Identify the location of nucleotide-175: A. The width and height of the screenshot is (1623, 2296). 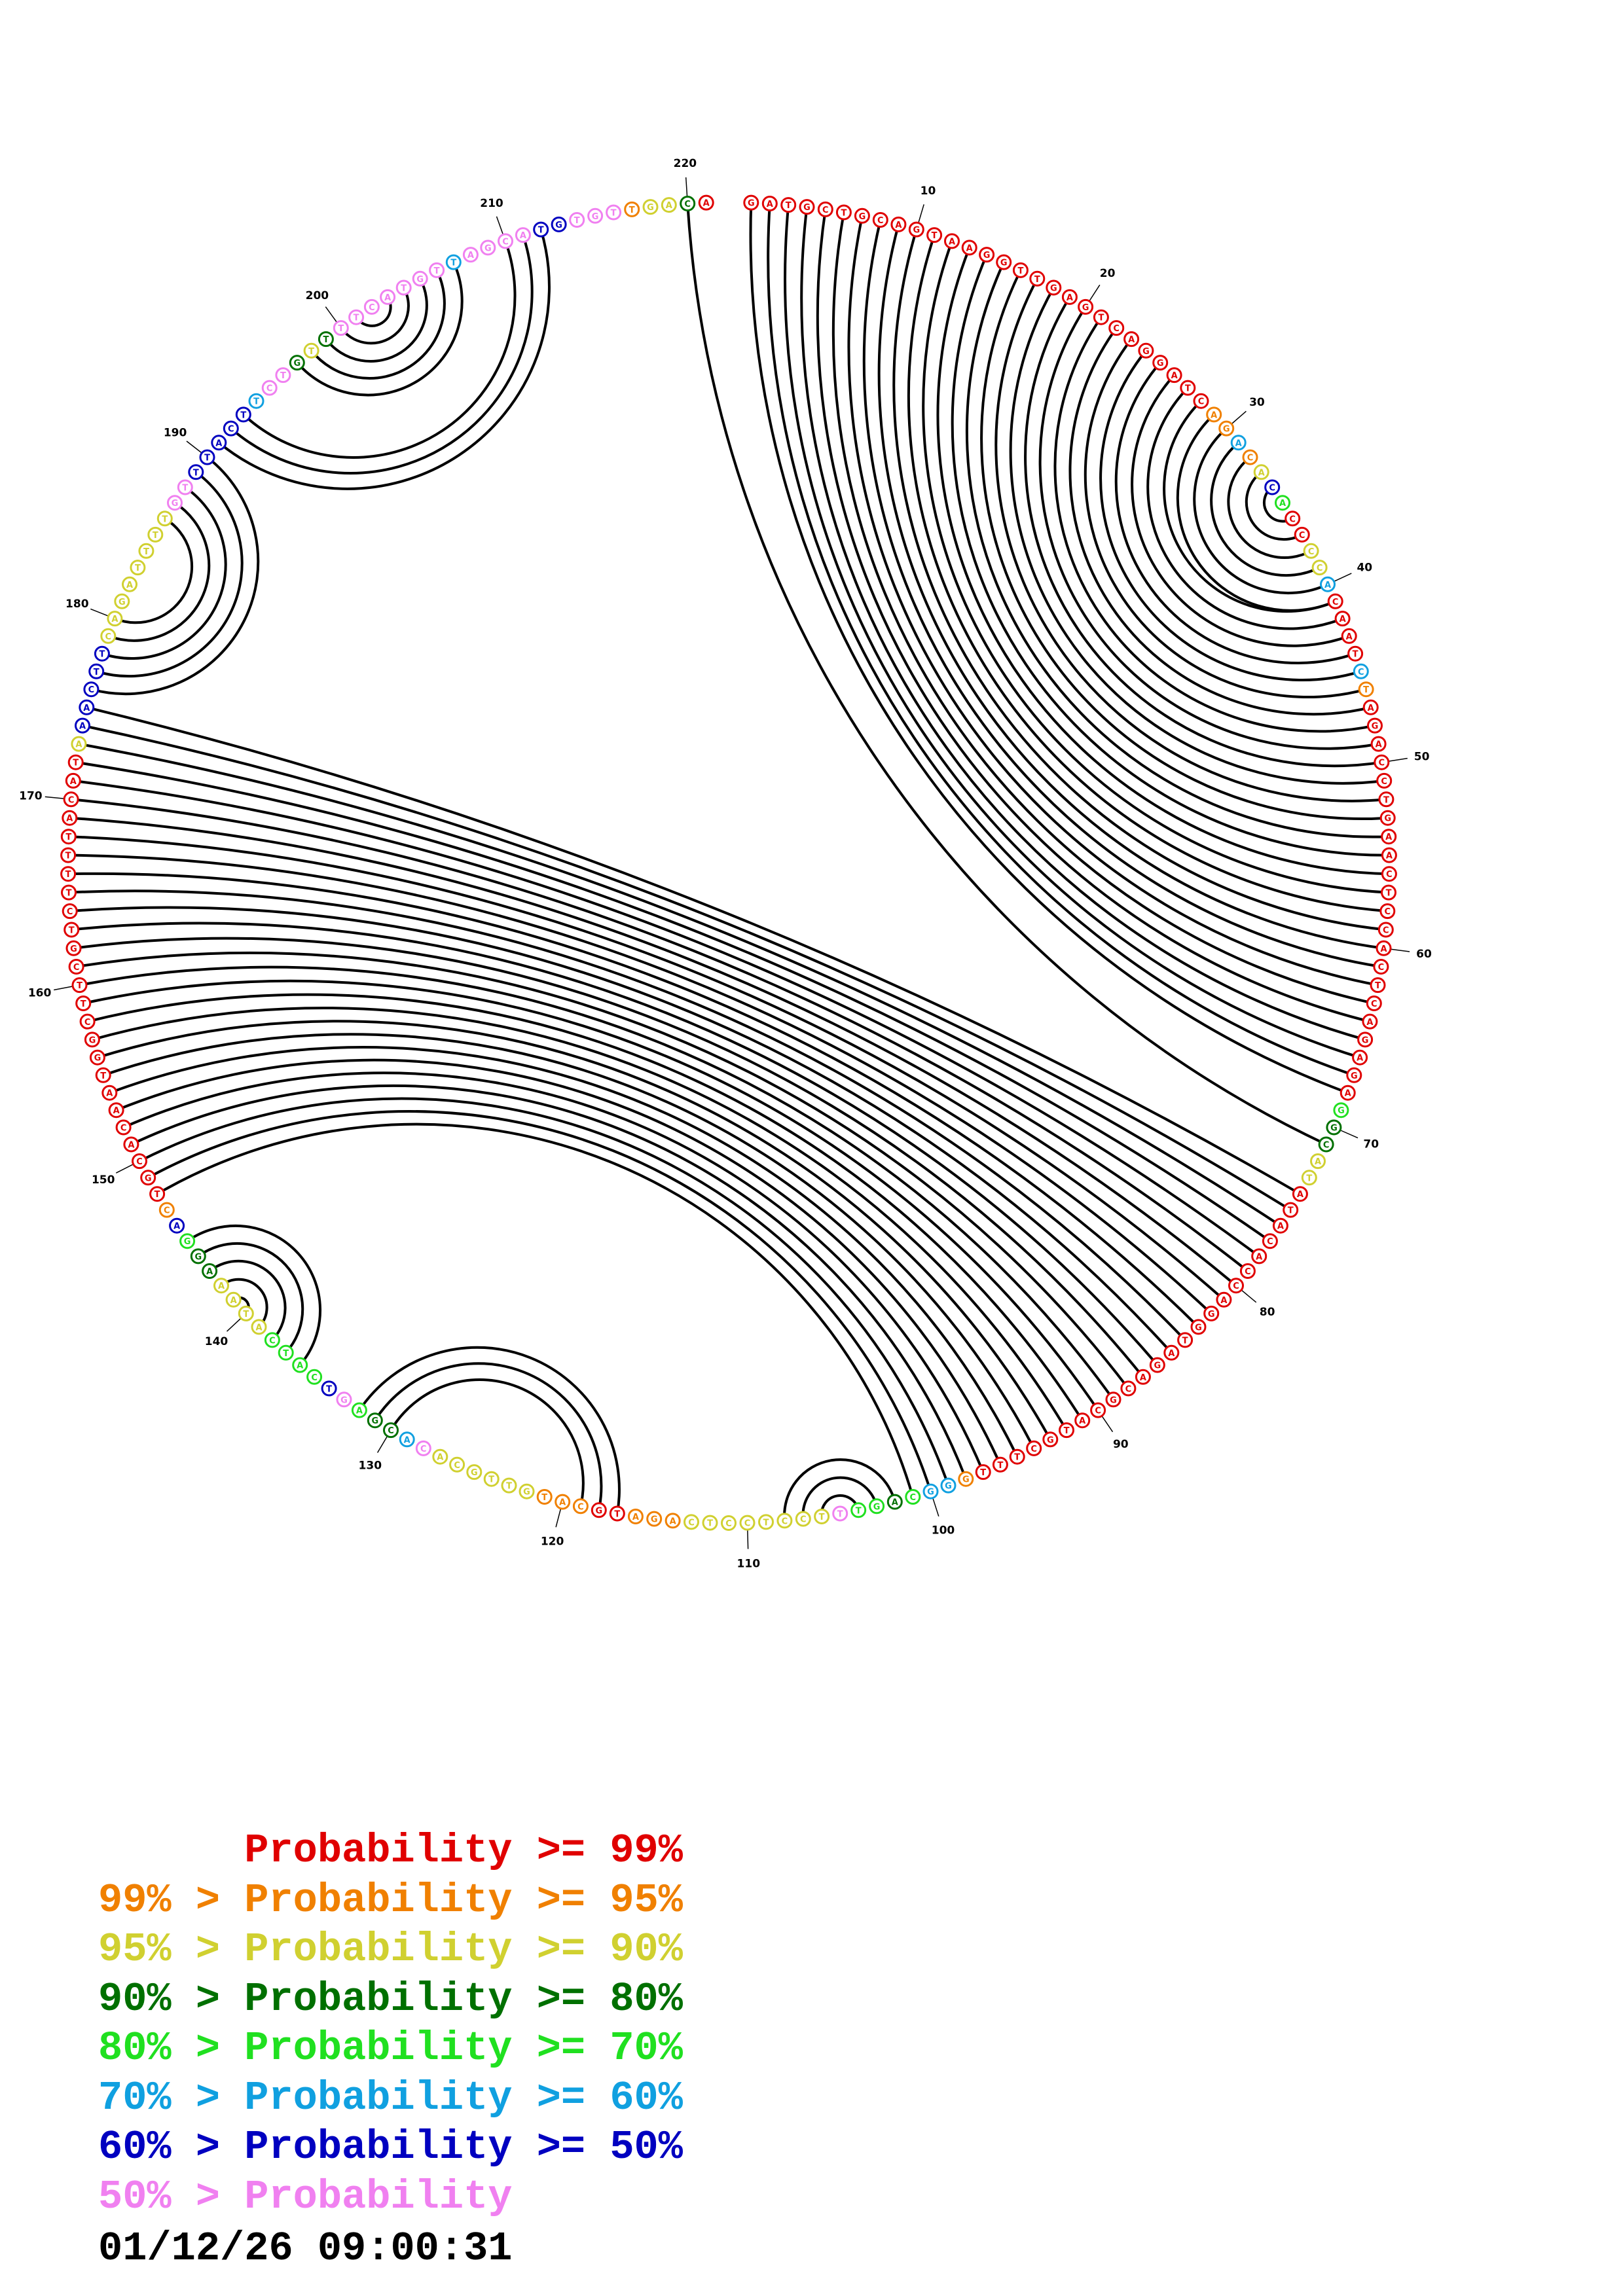
(87, 707).